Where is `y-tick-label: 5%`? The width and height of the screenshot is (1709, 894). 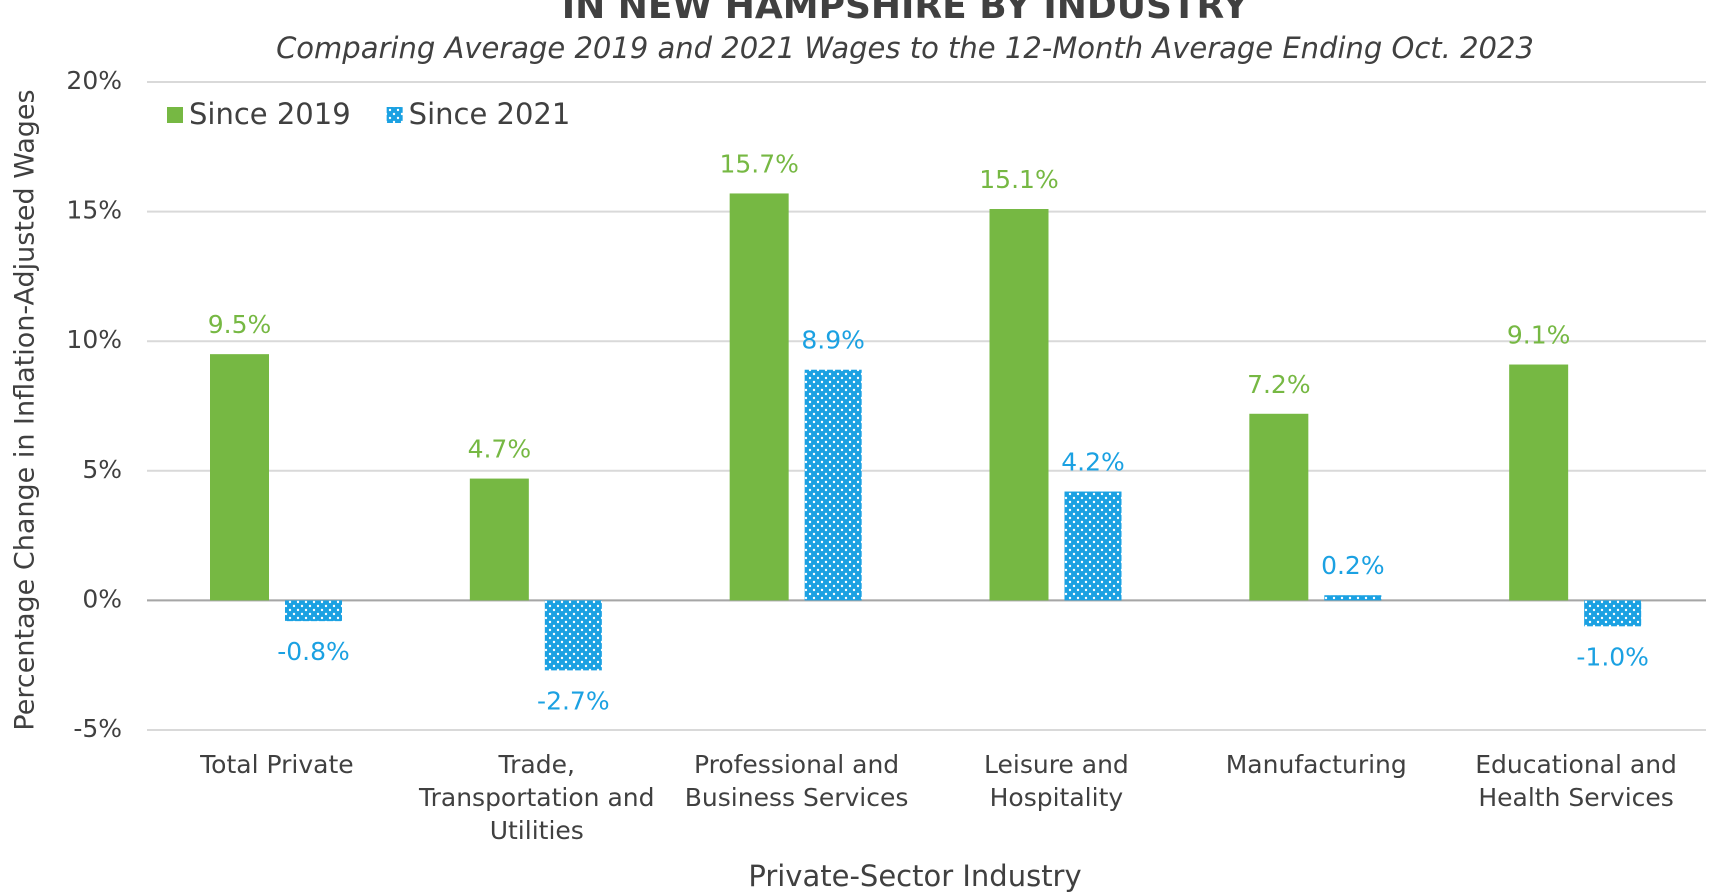
y-tick-label: 5% is located at coordinates (102, 469).